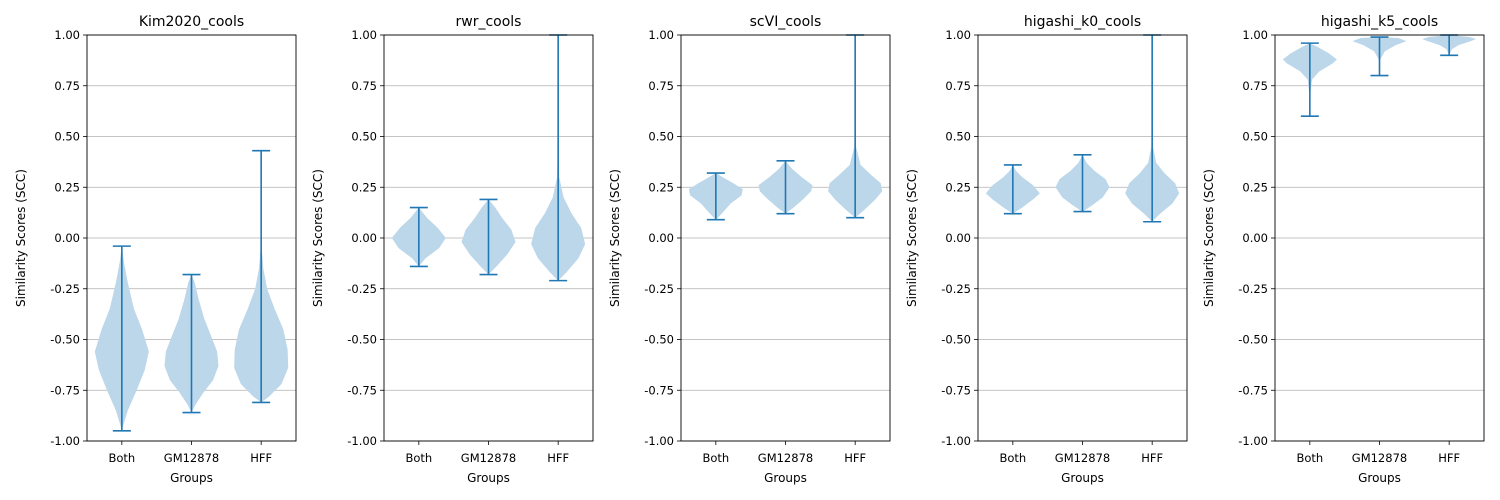 This screenshot has height=500, width=1500. What do you see at coordinates (786, 22) in the screenshot?
I see `chart-title: scVI_cools` at bounding box center [786, 22].